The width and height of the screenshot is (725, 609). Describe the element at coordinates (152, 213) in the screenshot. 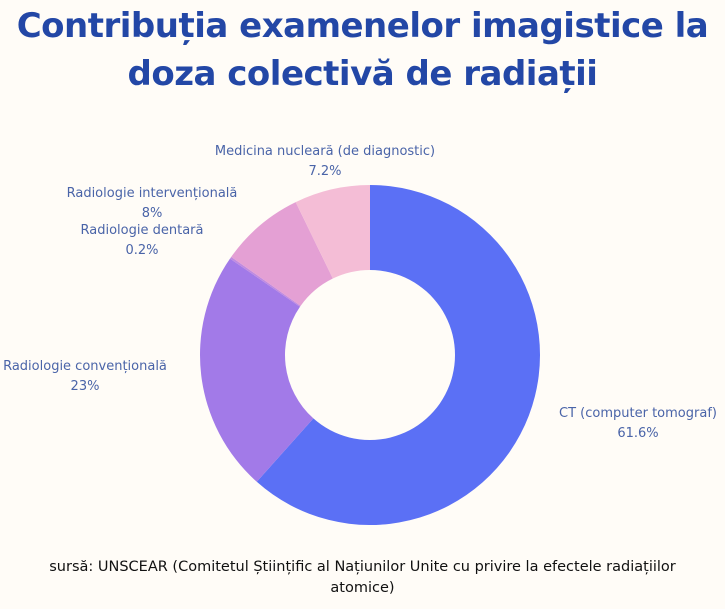

I see `label-value: 8%` at that location.